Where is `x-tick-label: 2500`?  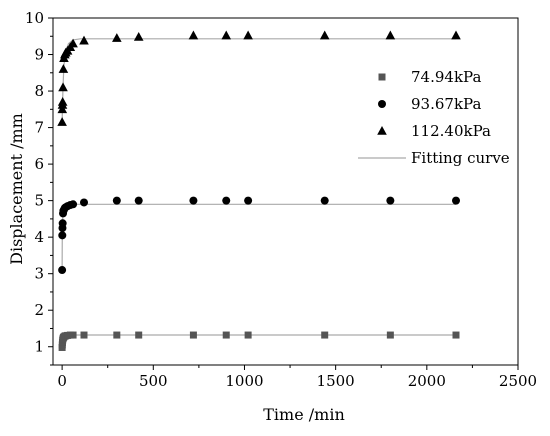 x-tick-label: 2500 is located at coordinates (518, 381).